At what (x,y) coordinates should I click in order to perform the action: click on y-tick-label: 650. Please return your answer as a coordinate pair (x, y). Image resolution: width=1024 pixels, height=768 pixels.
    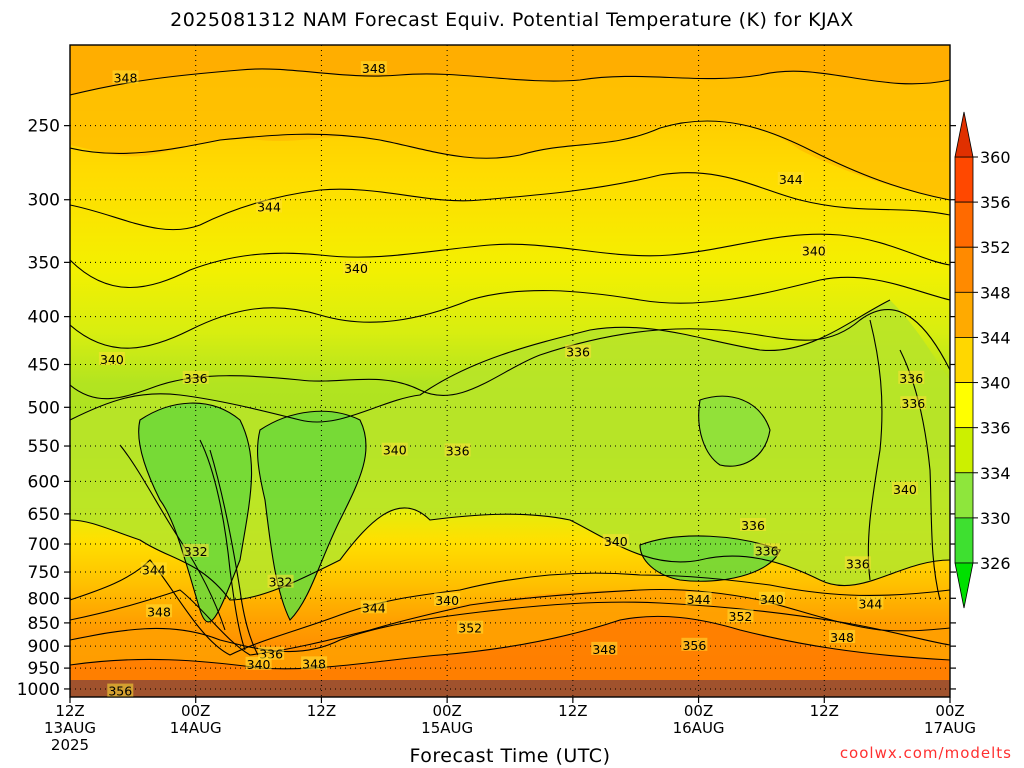
    Looking at the image, I should click on (44, 515).